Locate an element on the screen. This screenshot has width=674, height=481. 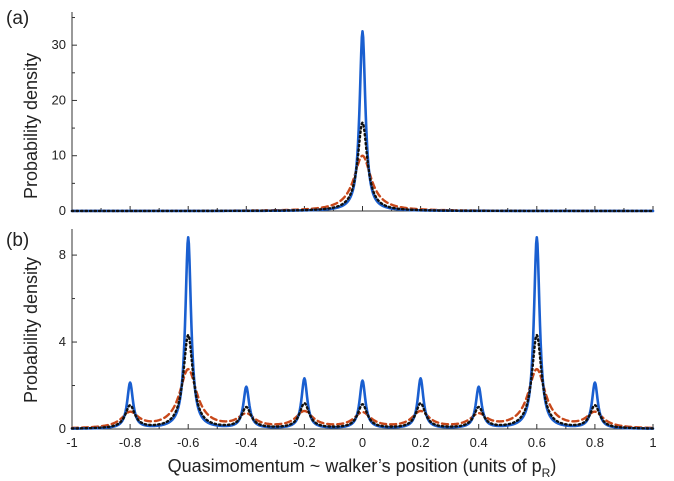
panel-b-x-tick-label: -0.2 is located at coordinates (304, 442).